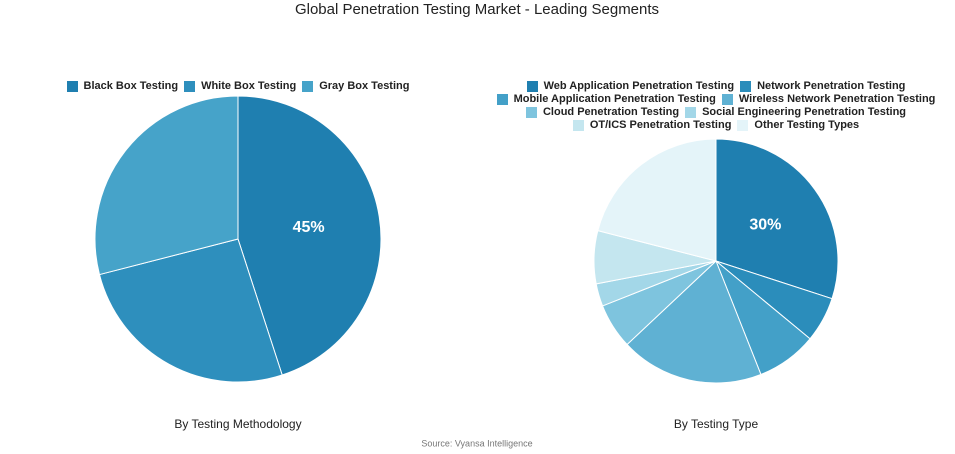 The height and width of the screenshot is (454, 955). I want to click on legend-label: OT/ICS Penetration Testing, so click(660, 125).